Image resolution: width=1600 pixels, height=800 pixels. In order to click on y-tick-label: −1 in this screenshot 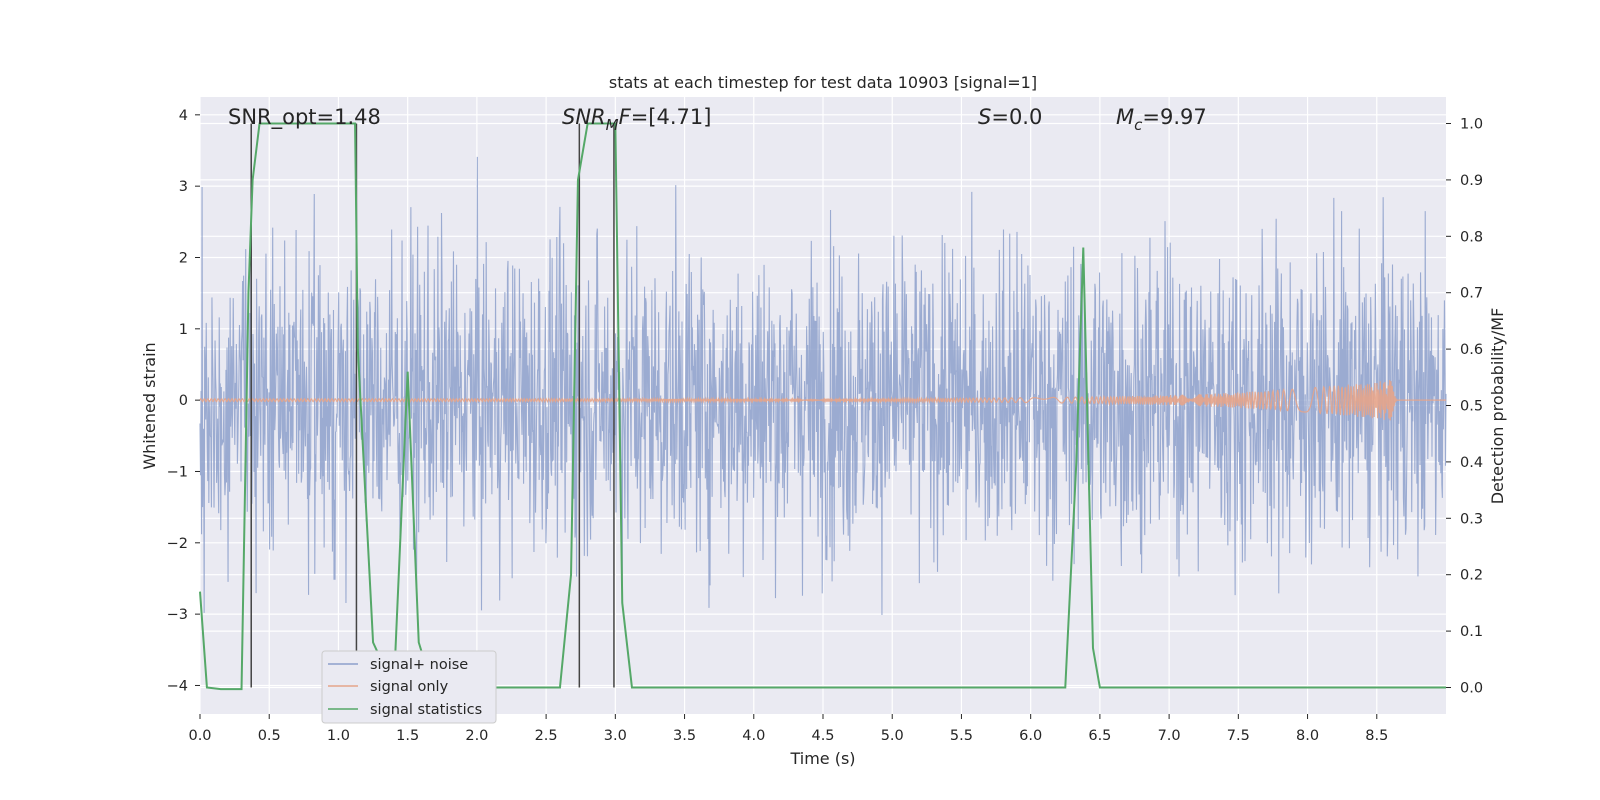, I will do `click(177, 472)`.